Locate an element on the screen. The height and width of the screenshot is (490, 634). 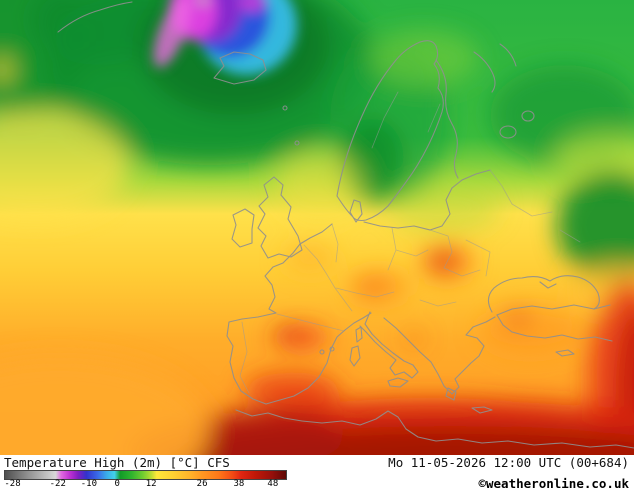
colorbar-tick: -22 is located at coordinates (57, 484).